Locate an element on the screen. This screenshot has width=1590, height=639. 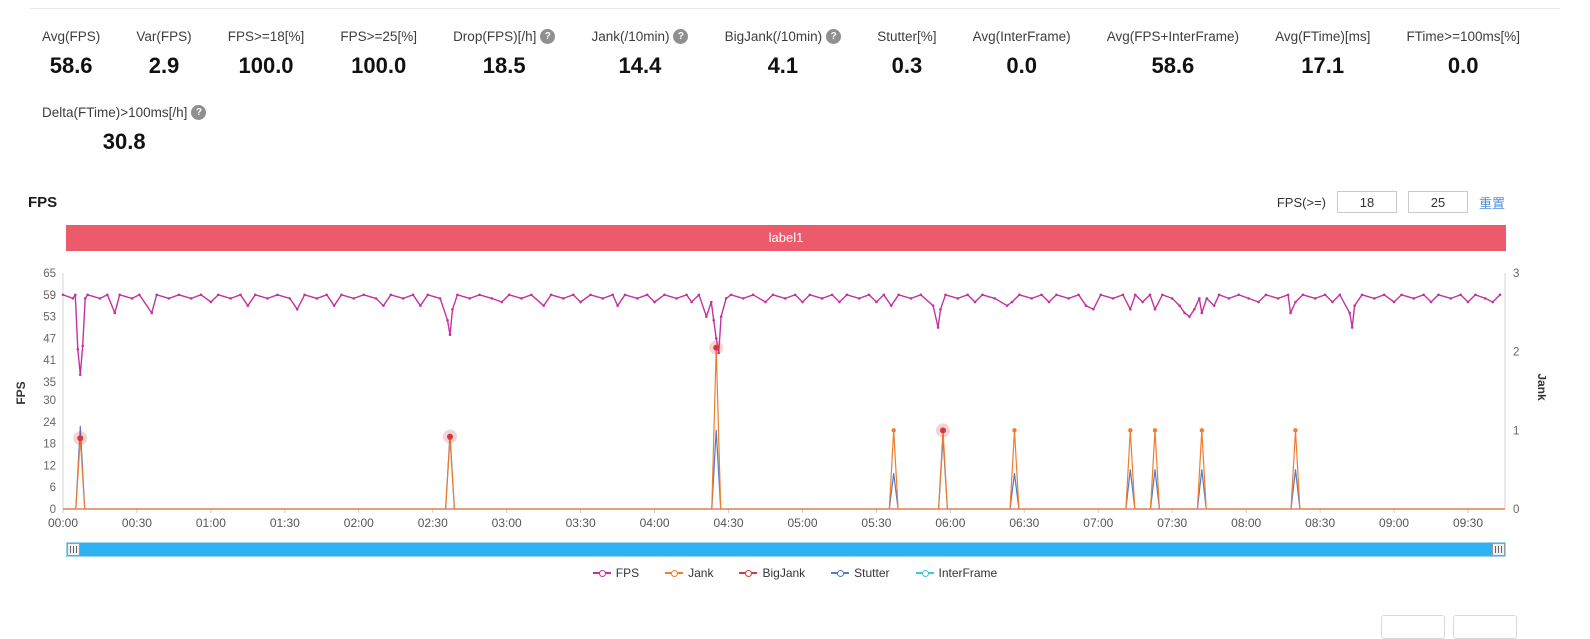
stat-value: 0.3 is located at coordinates (907, 65).